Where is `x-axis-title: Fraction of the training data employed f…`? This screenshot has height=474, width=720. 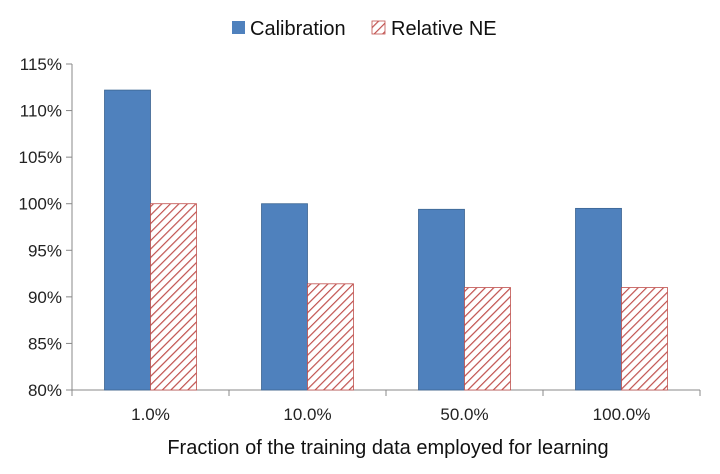 x-axis-title: Fraction of the training data employed f… is located at coordinates (387, 448).